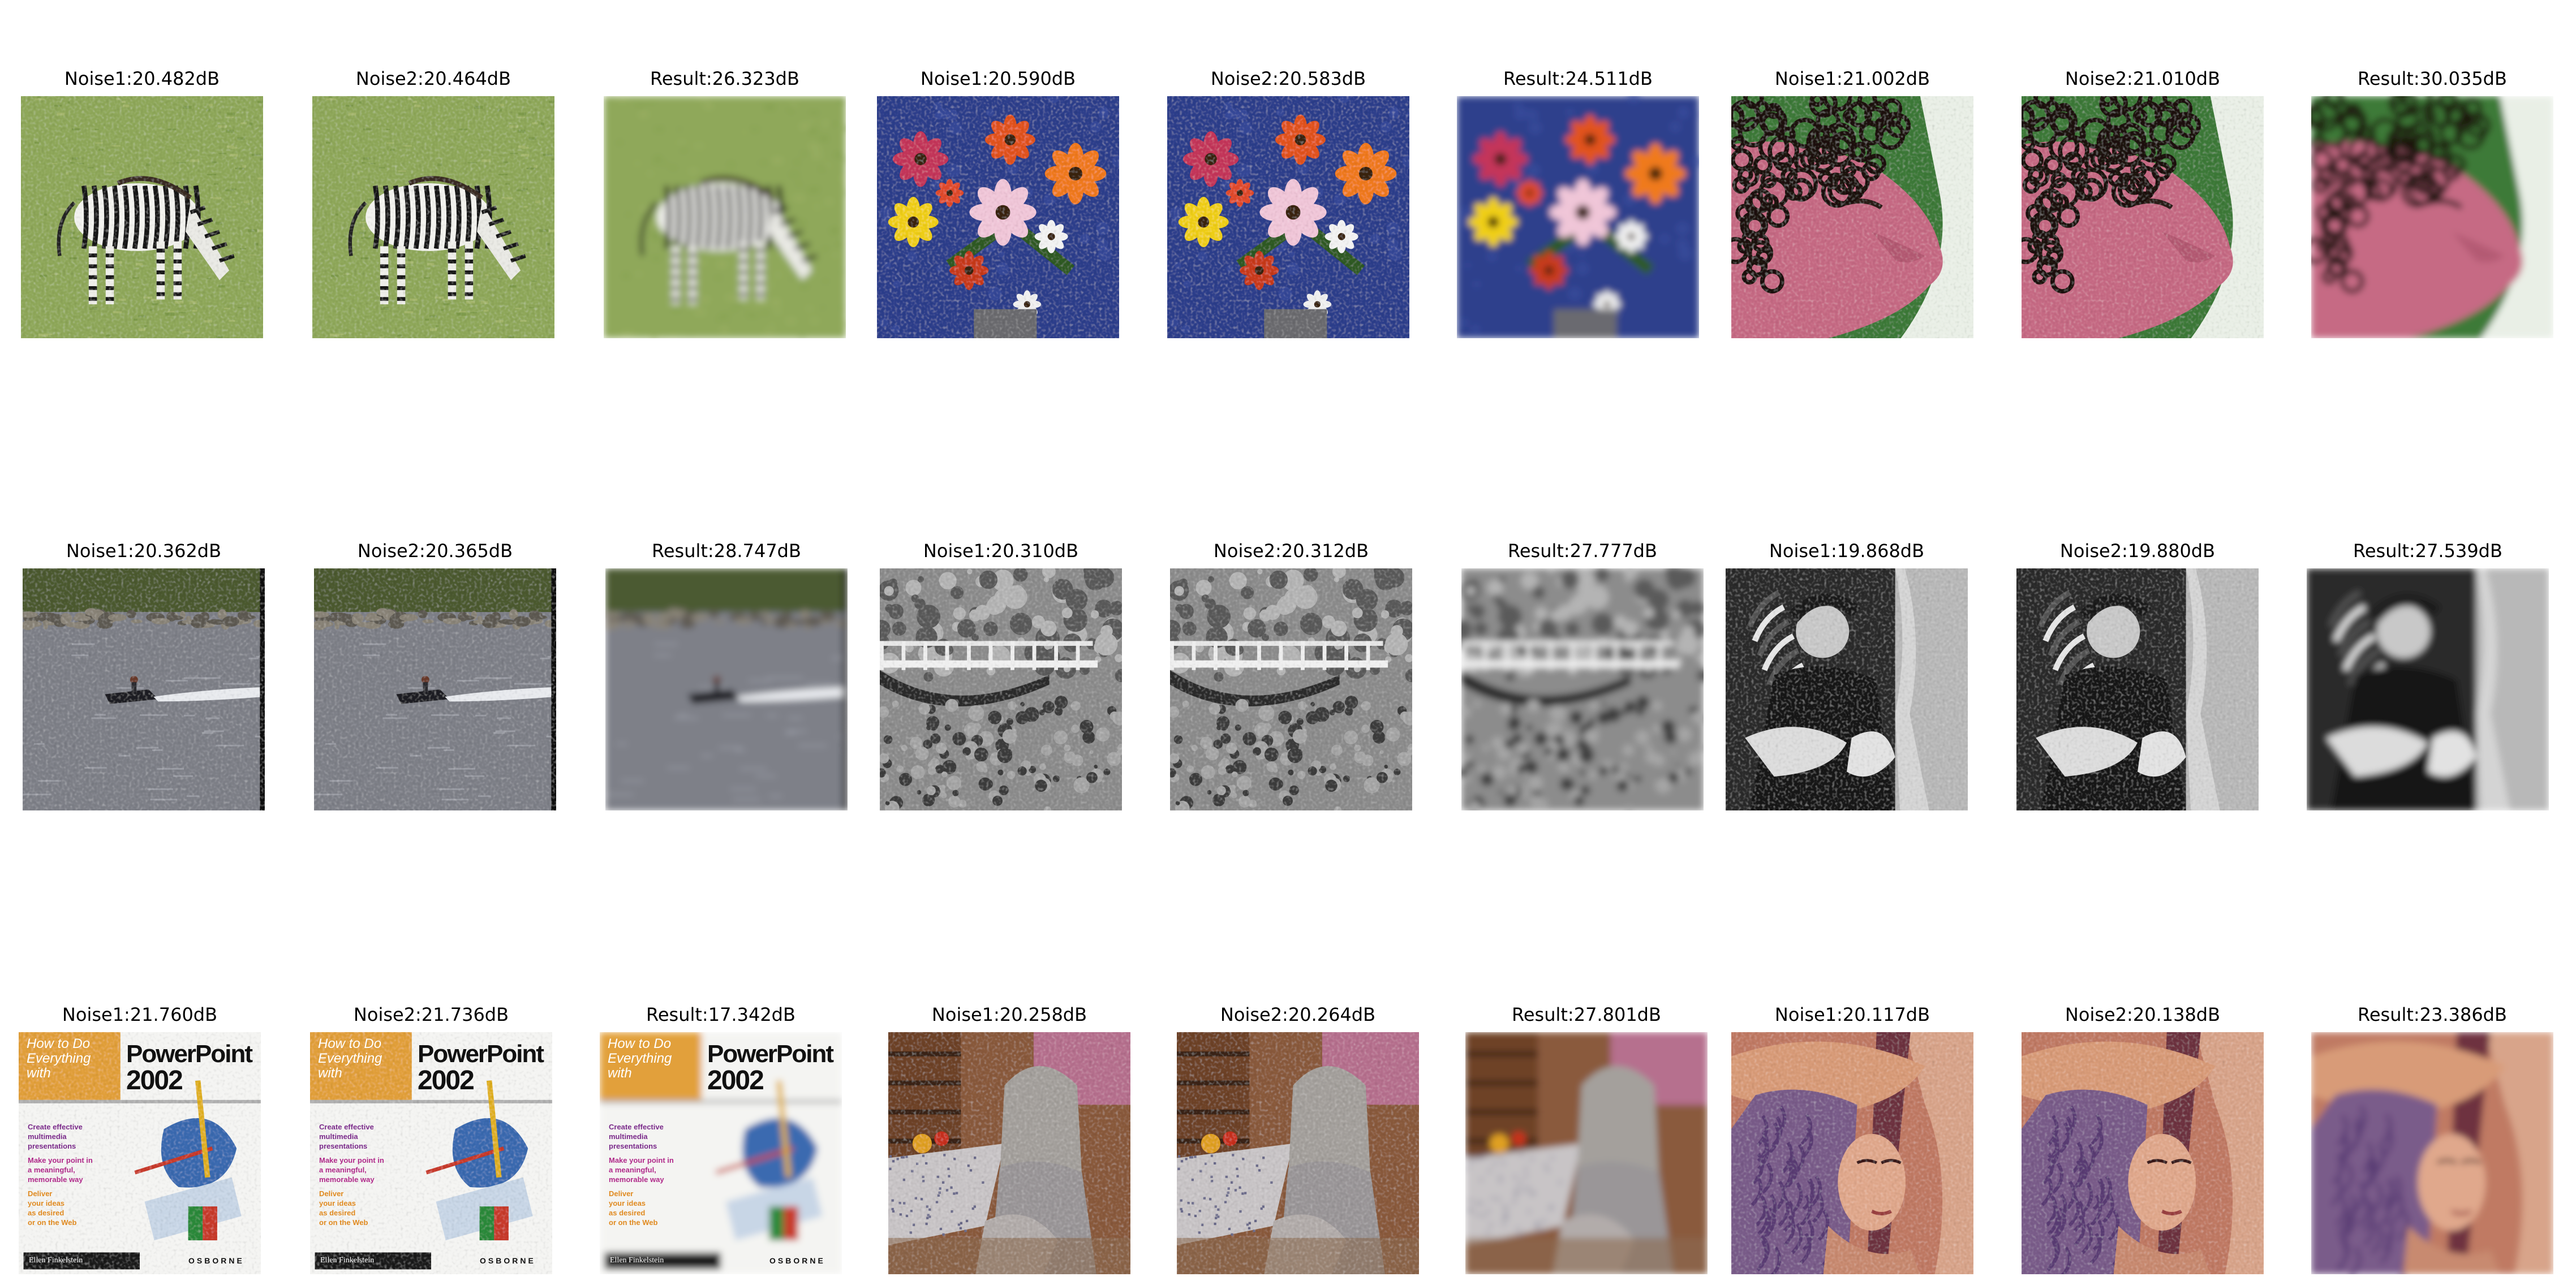 Image resolution: width=2576 pixels, height=1281 pixels. I want to click on image-panel: Noise2:21.010dB, so click(2143, 203).